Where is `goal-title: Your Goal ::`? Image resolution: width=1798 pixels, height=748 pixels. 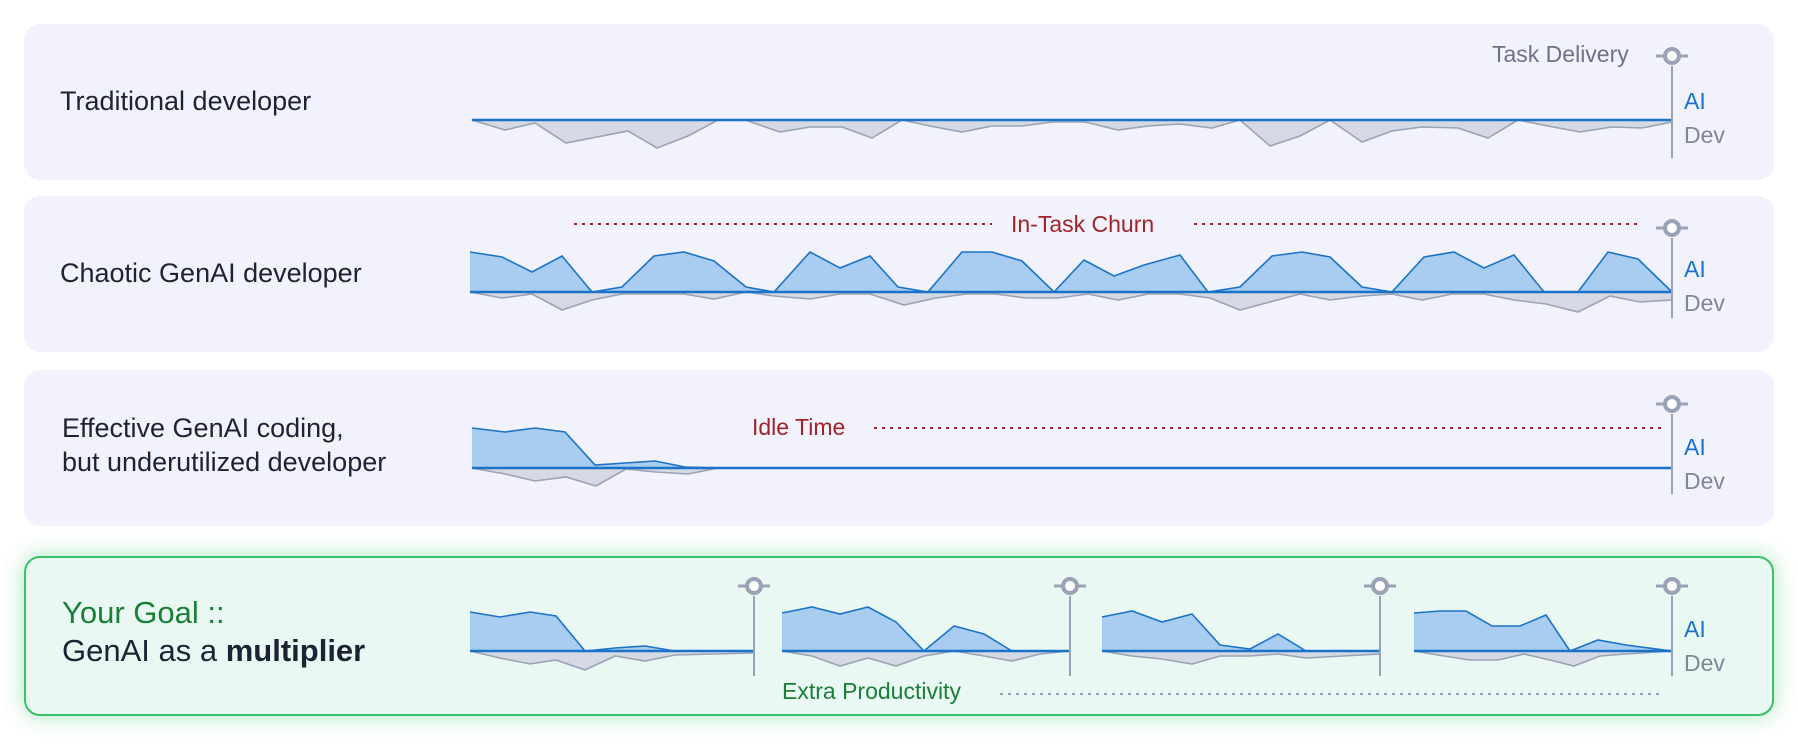 goal-title: Your Goal :: is located at coordinates (143, 612).